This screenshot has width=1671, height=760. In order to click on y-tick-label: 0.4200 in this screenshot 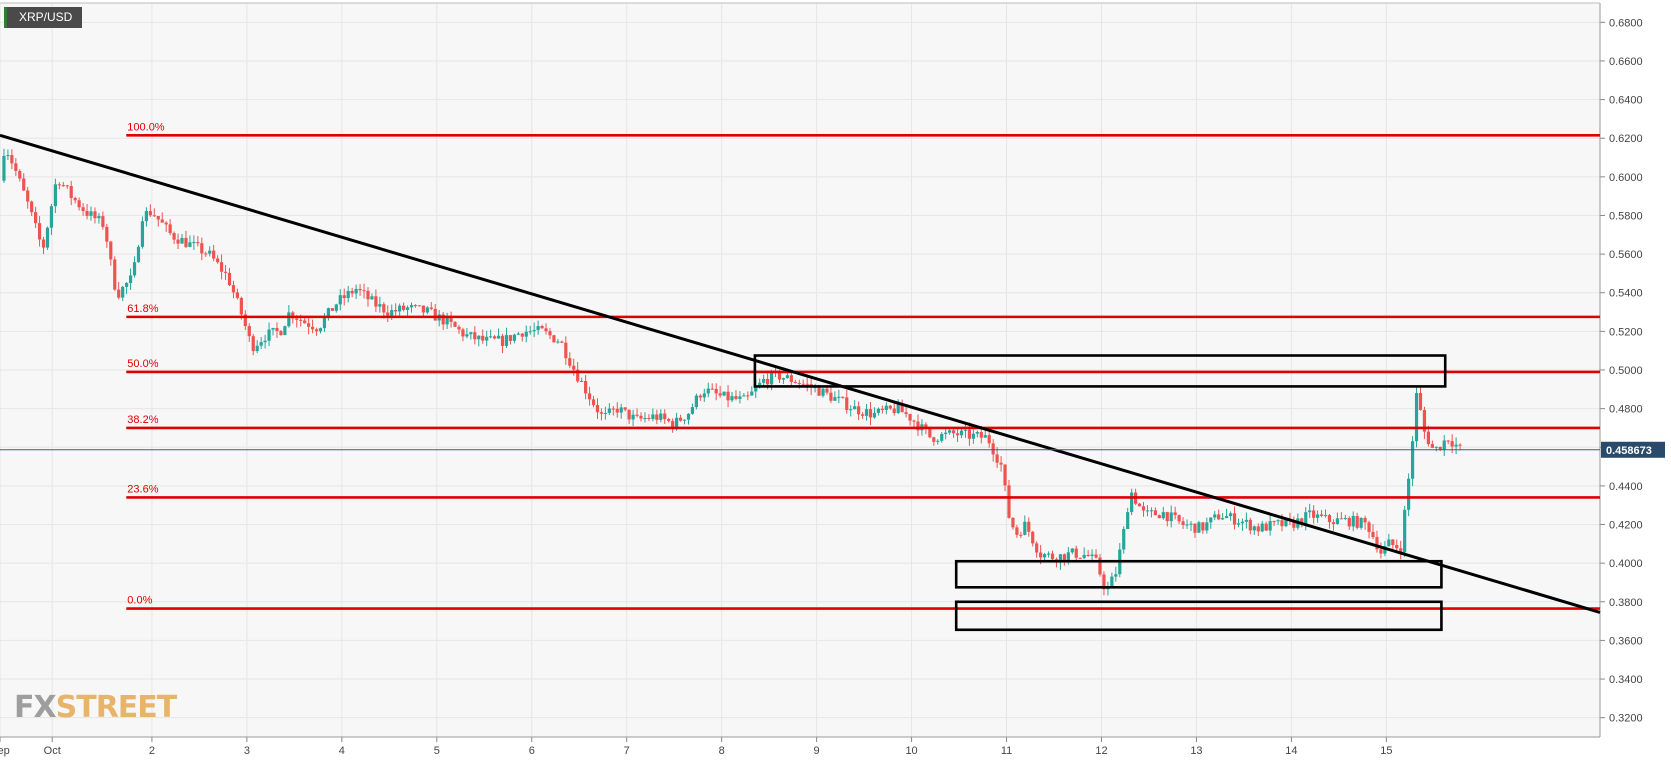, I will do `click(1626, 526)`.